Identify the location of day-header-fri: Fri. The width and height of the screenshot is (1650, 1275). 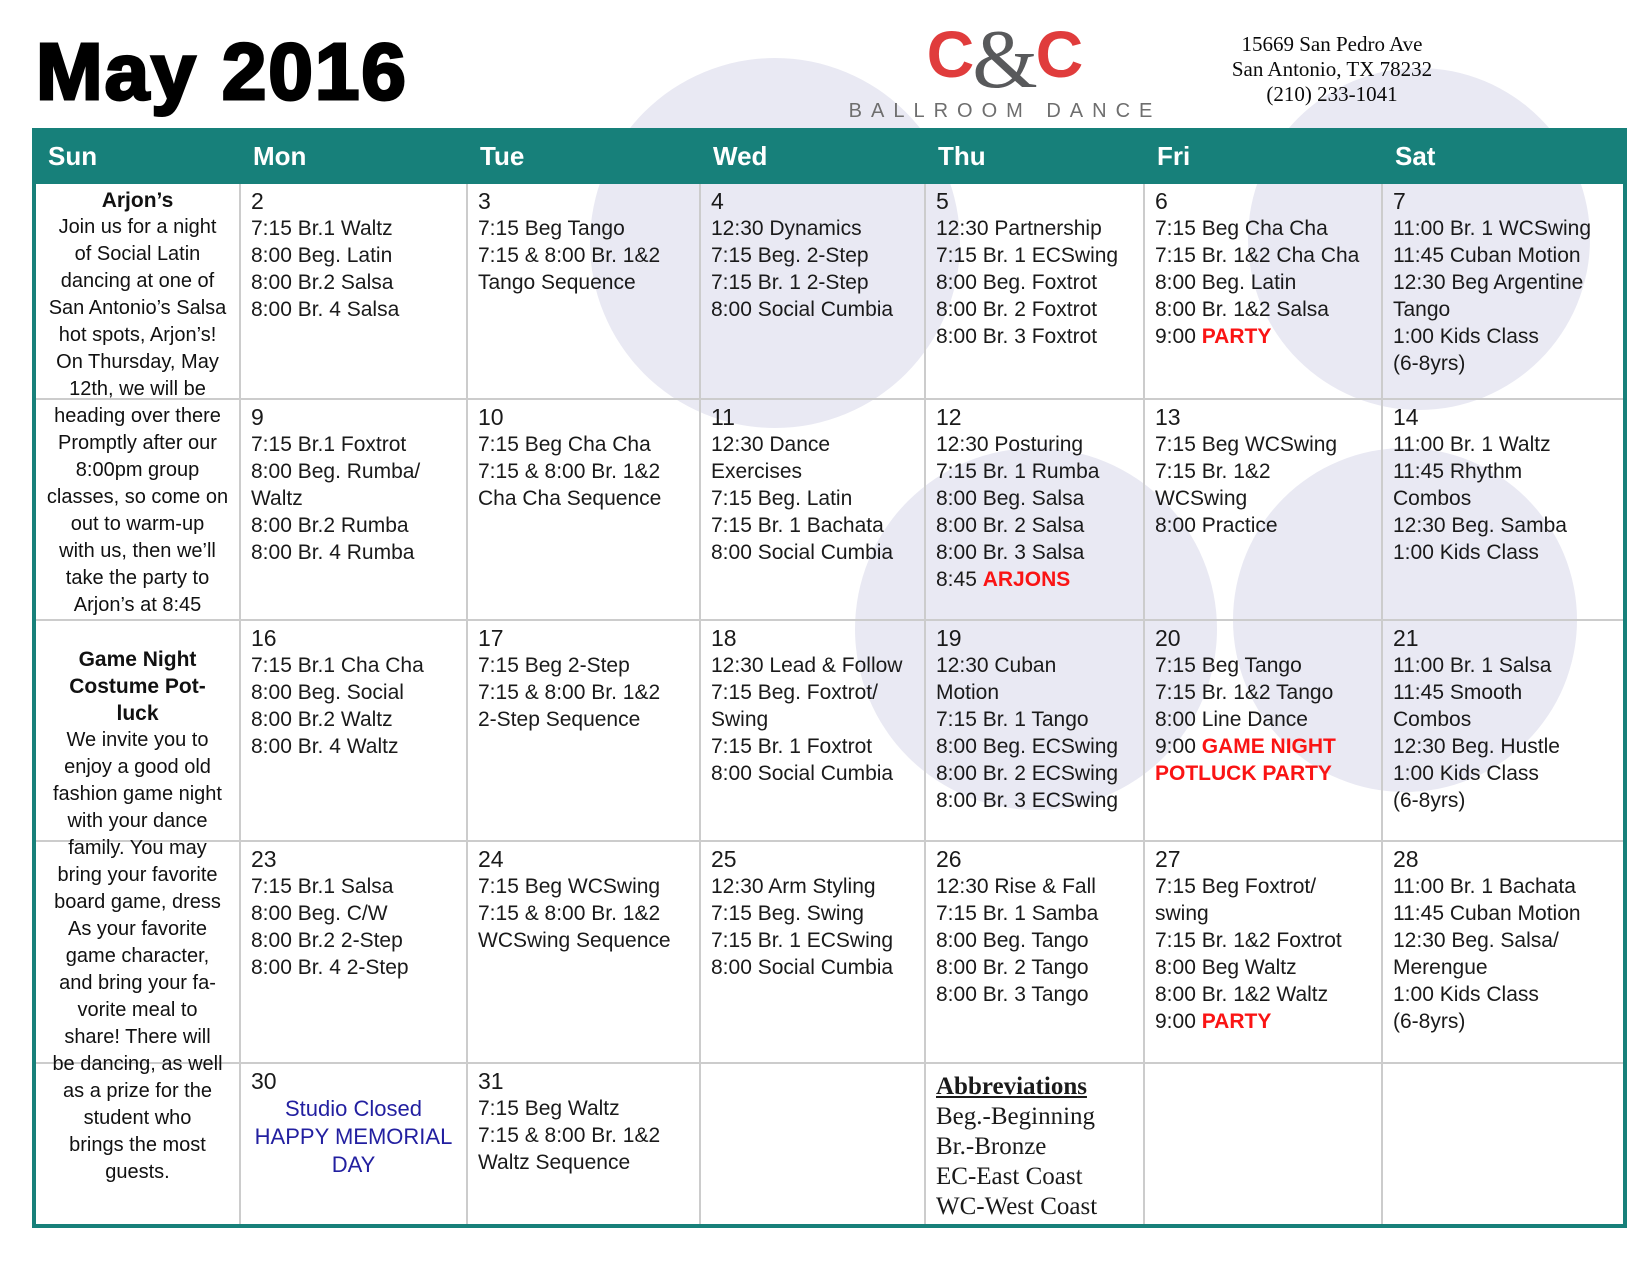
(1174, 156).